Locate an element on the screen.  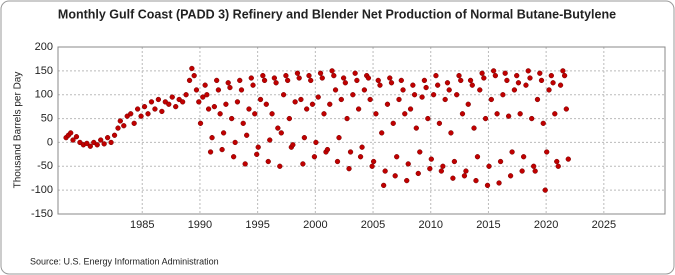
y-tick-label: 50 is located at coordinates (47, 118).